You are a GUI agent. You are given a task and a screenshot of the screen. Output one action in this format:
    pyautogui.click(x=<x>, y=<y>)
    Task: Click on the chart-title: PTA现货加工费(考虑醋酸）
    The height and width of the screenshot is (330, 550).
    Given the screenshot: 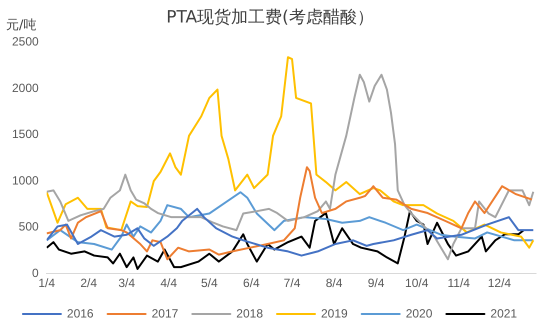 What is the action you would take?
    pyautogui.click(x=270, y=18)
    